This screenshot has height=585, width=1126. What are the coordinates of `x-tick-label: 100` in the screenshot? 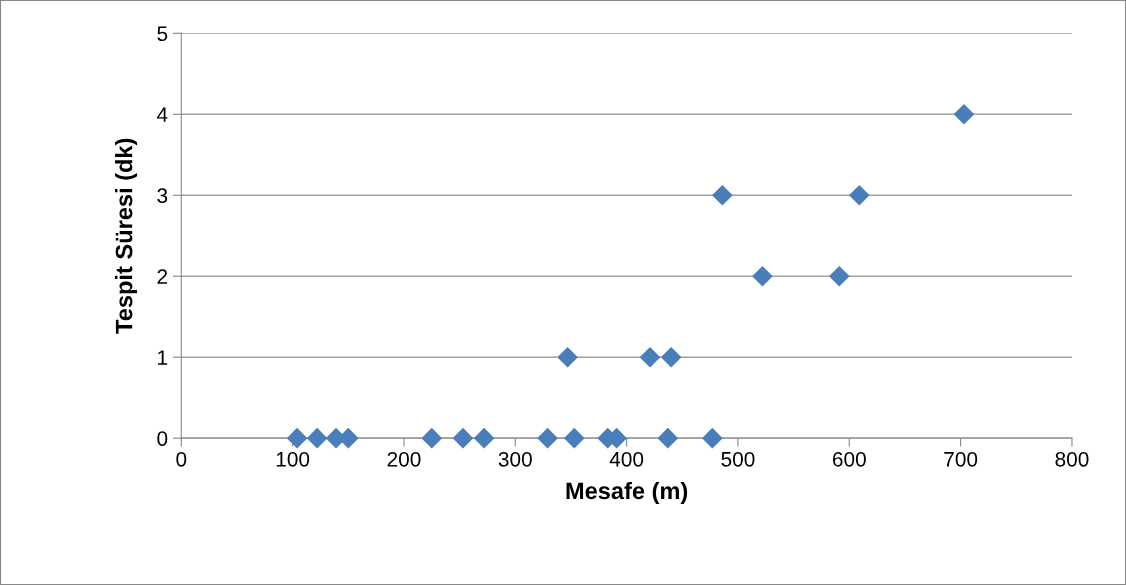 It's located at (293, 459).